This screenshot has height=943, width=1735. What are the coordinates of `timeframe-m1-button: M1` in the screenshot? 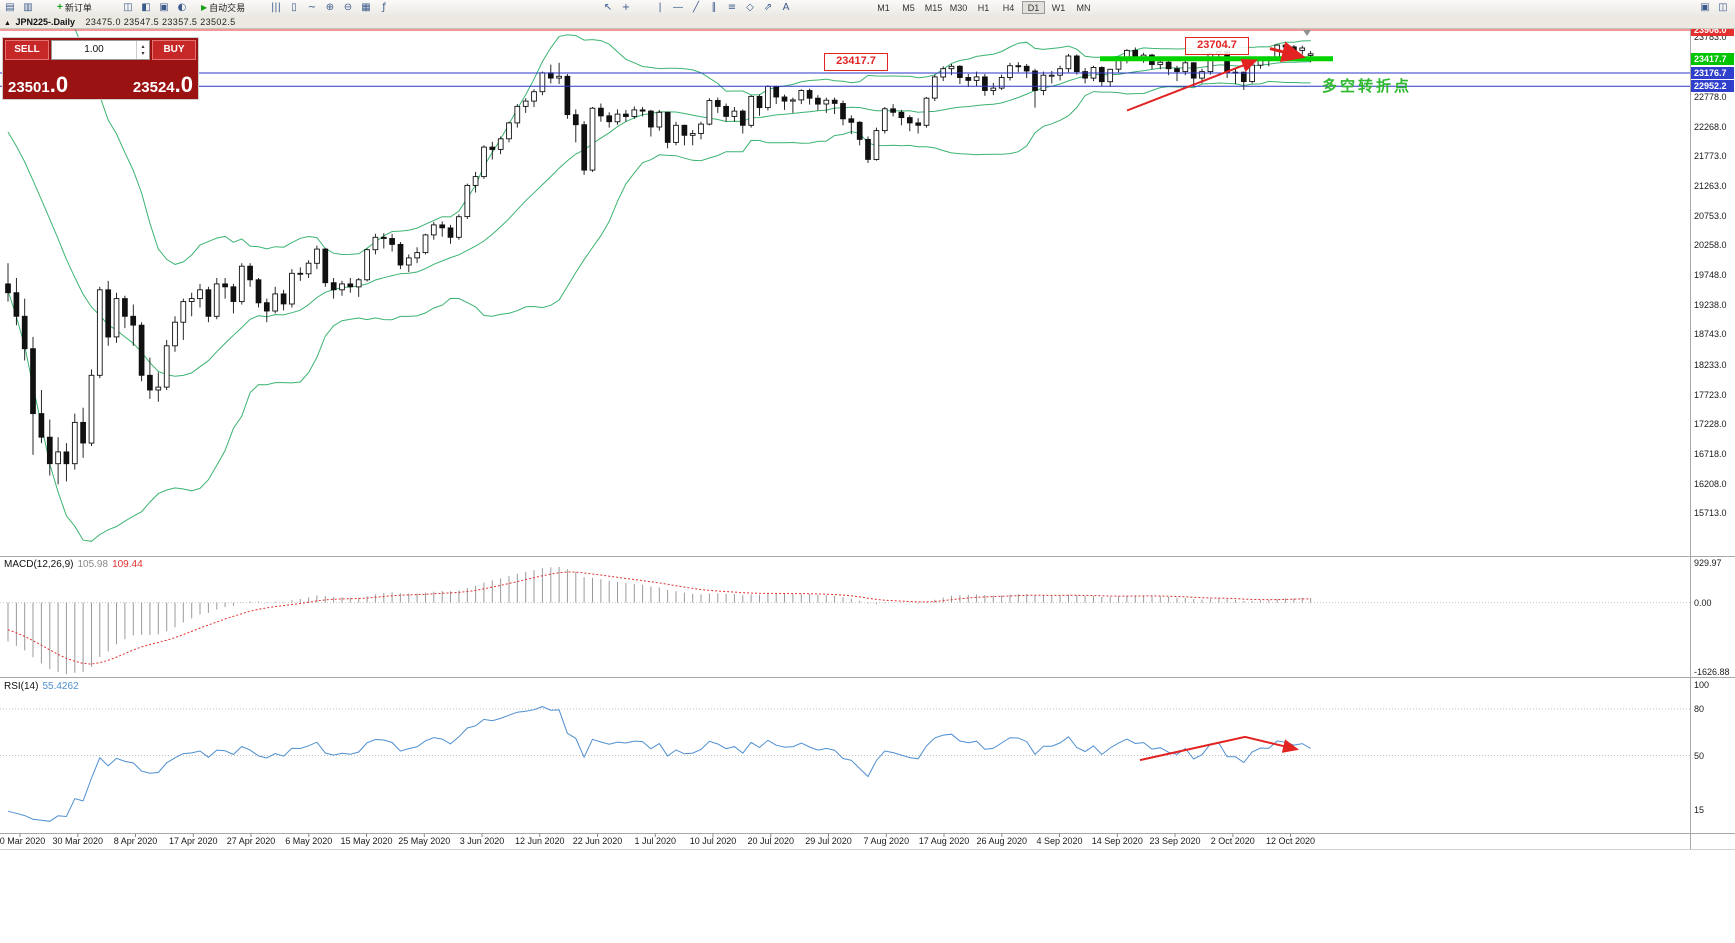 It's located at (883, 7).